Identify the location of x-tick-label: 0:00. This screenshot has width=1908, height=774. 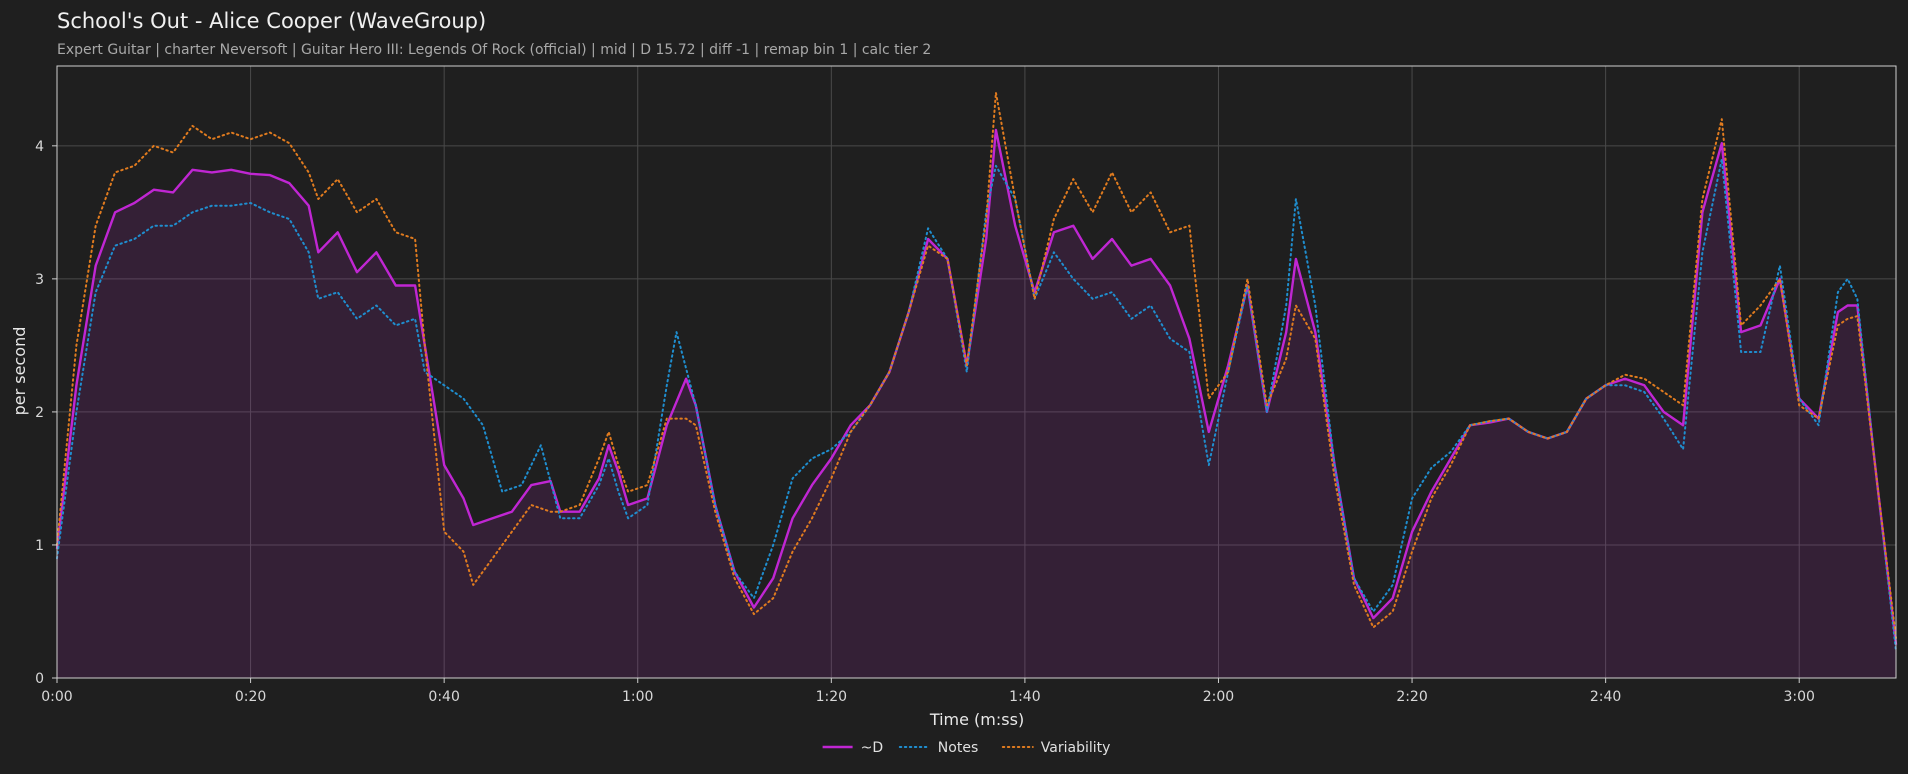
(56, 697).